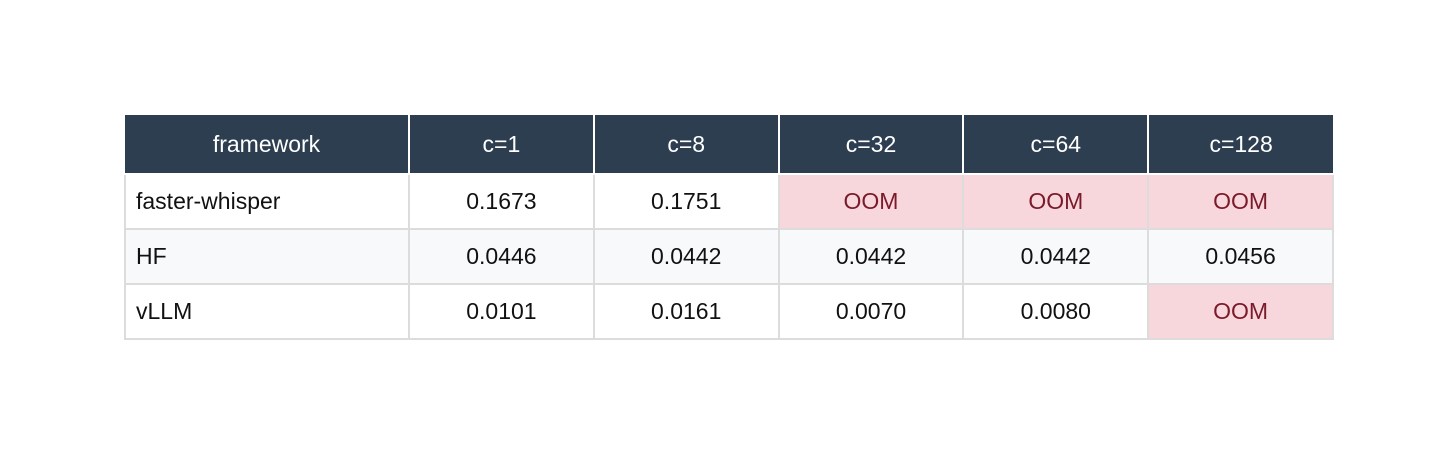 This screenshot has width=1456, height=457. What do you see at coordinates (501, 311) in the screenshot?
I see `table-cell: 0.0101` at bounding box center [501, 311].